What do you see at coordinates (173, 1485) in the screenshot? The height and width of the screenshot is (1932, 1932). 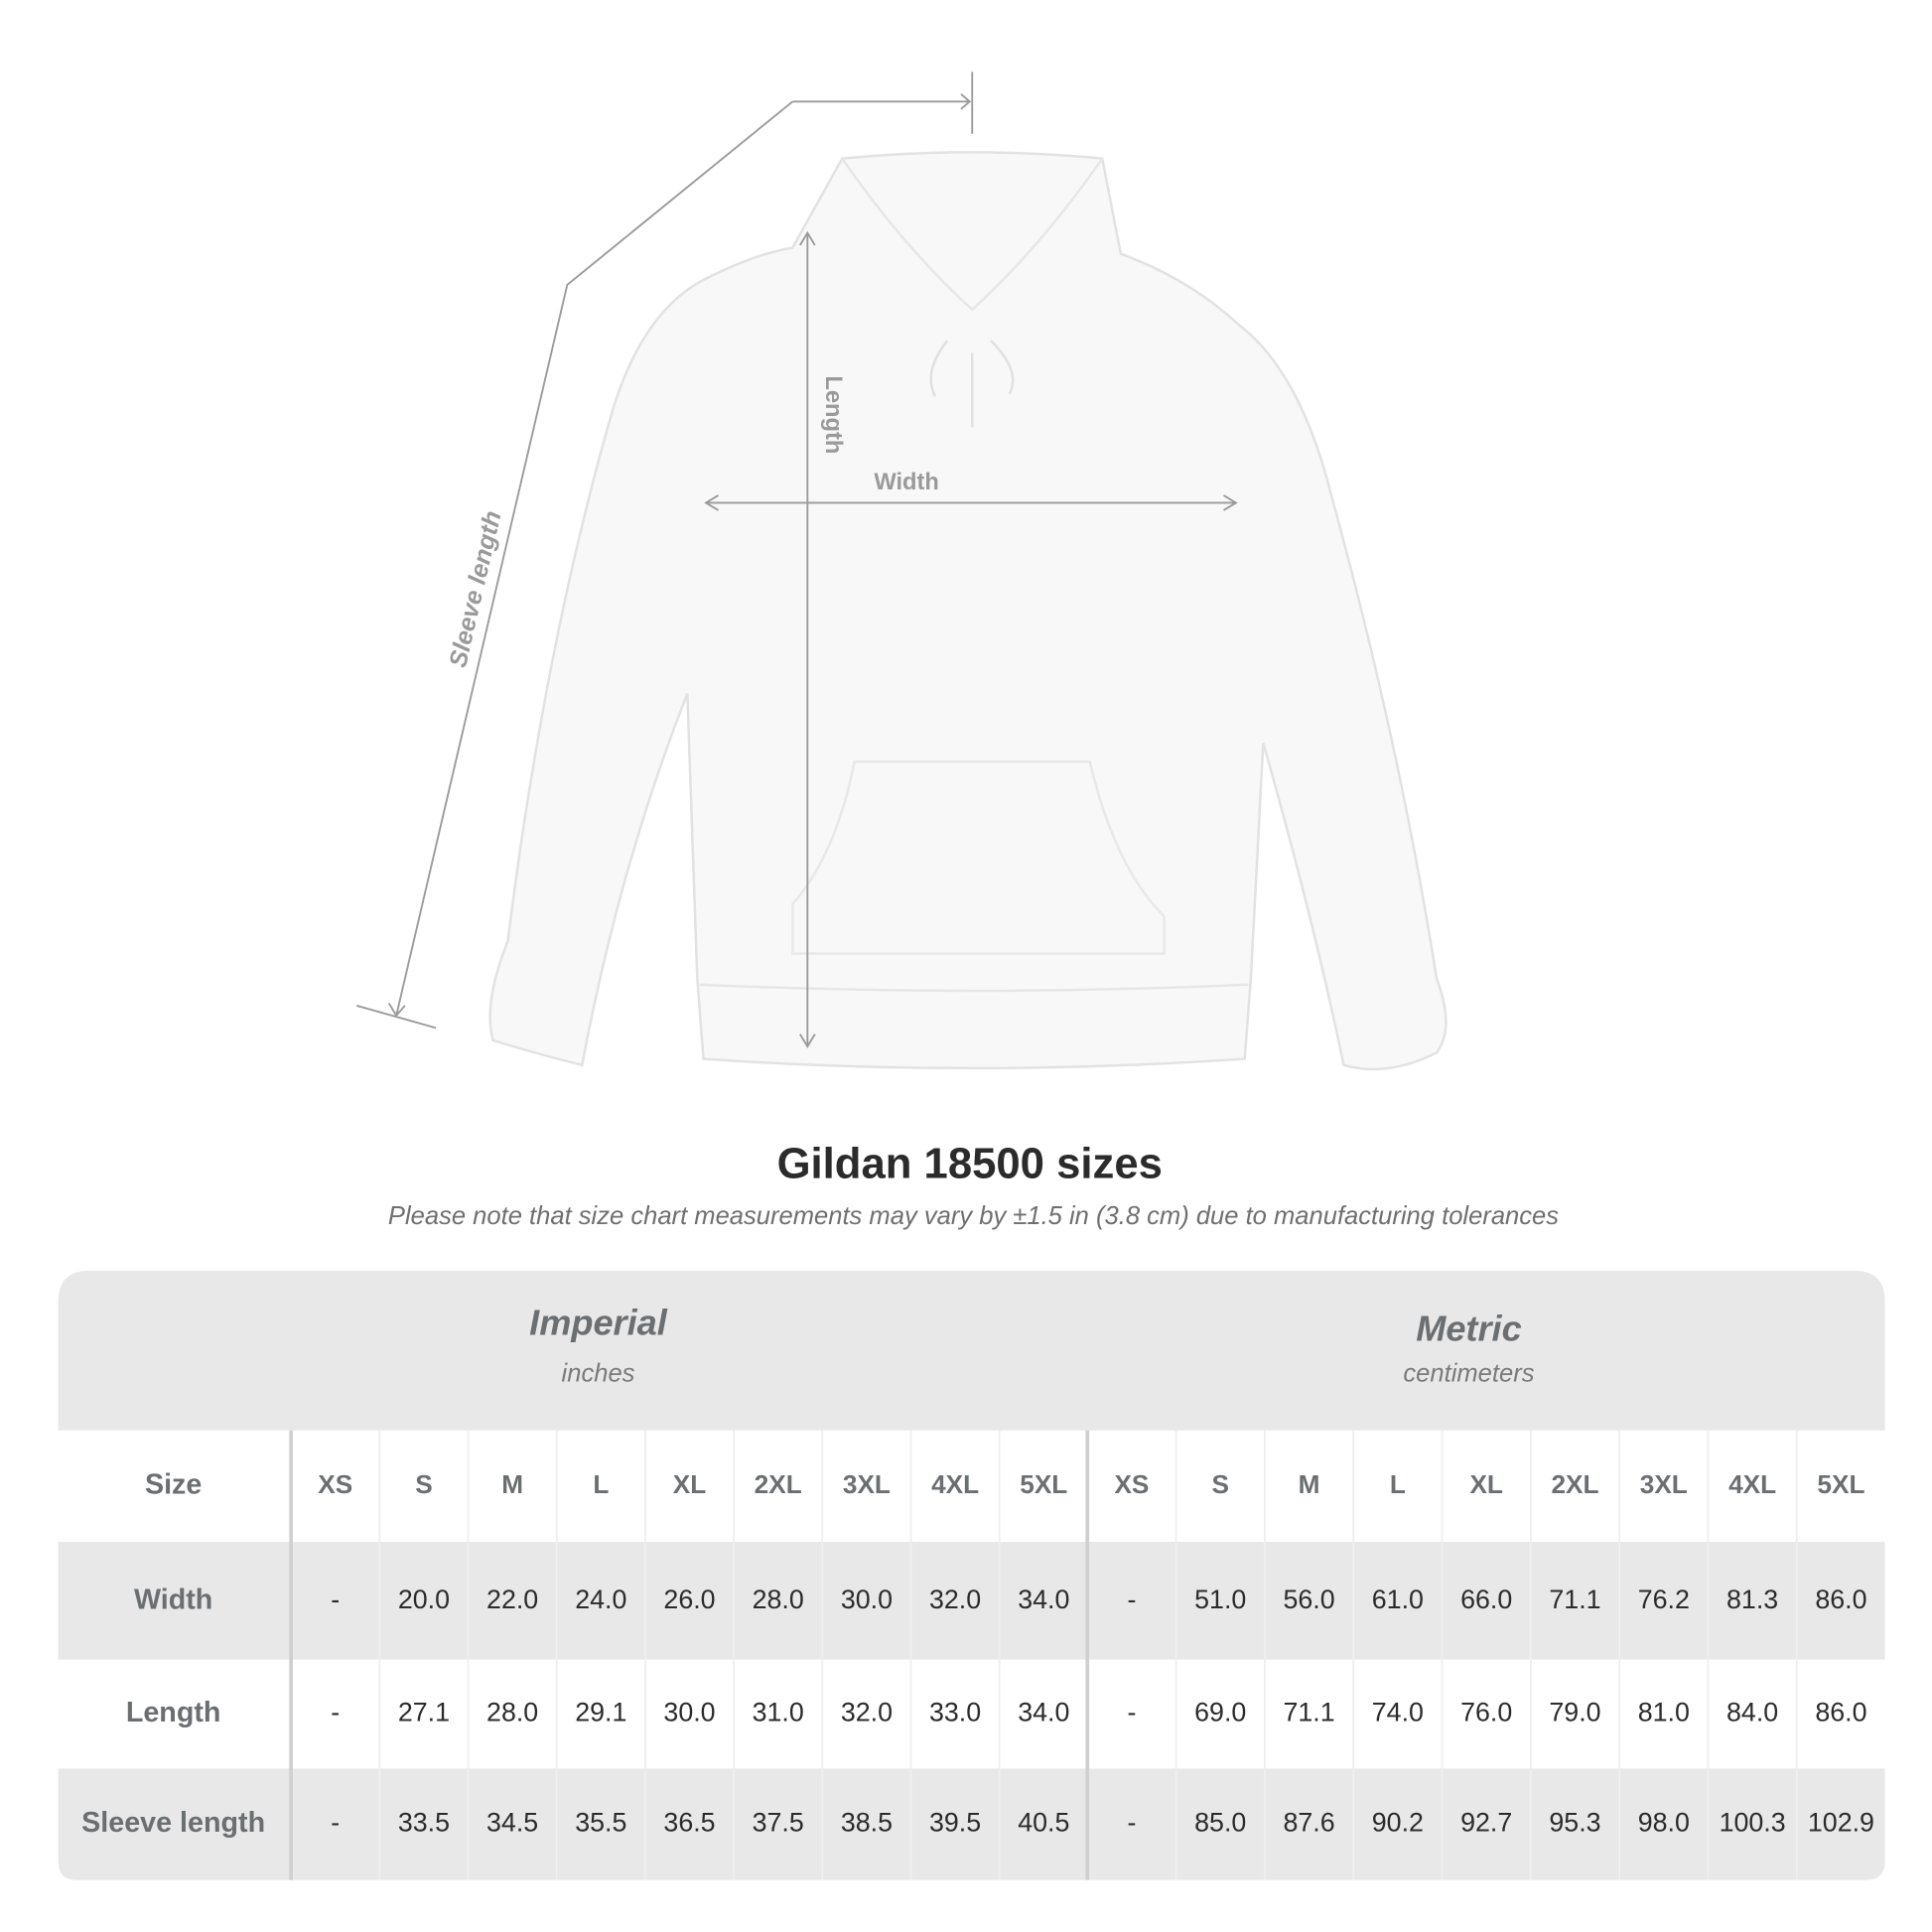 I see `row-header: Size` at bounding box center [173, 1485].